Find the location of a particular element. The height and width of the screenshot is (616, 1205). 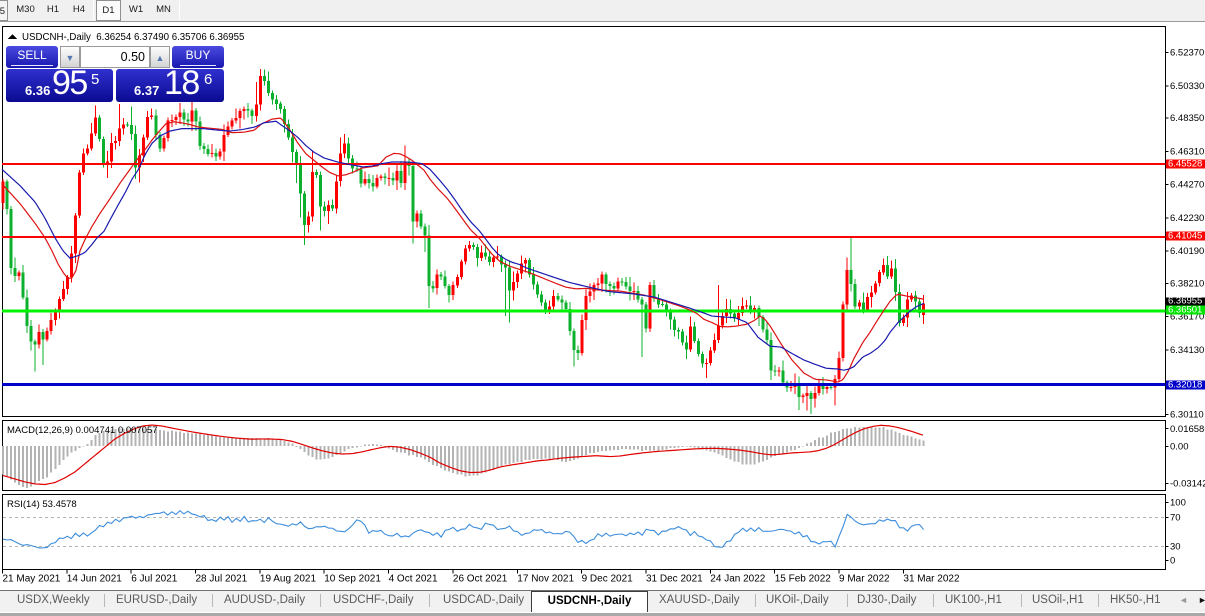

svg-text: 10 Sep 2021 is located at coordinates (352, 579).